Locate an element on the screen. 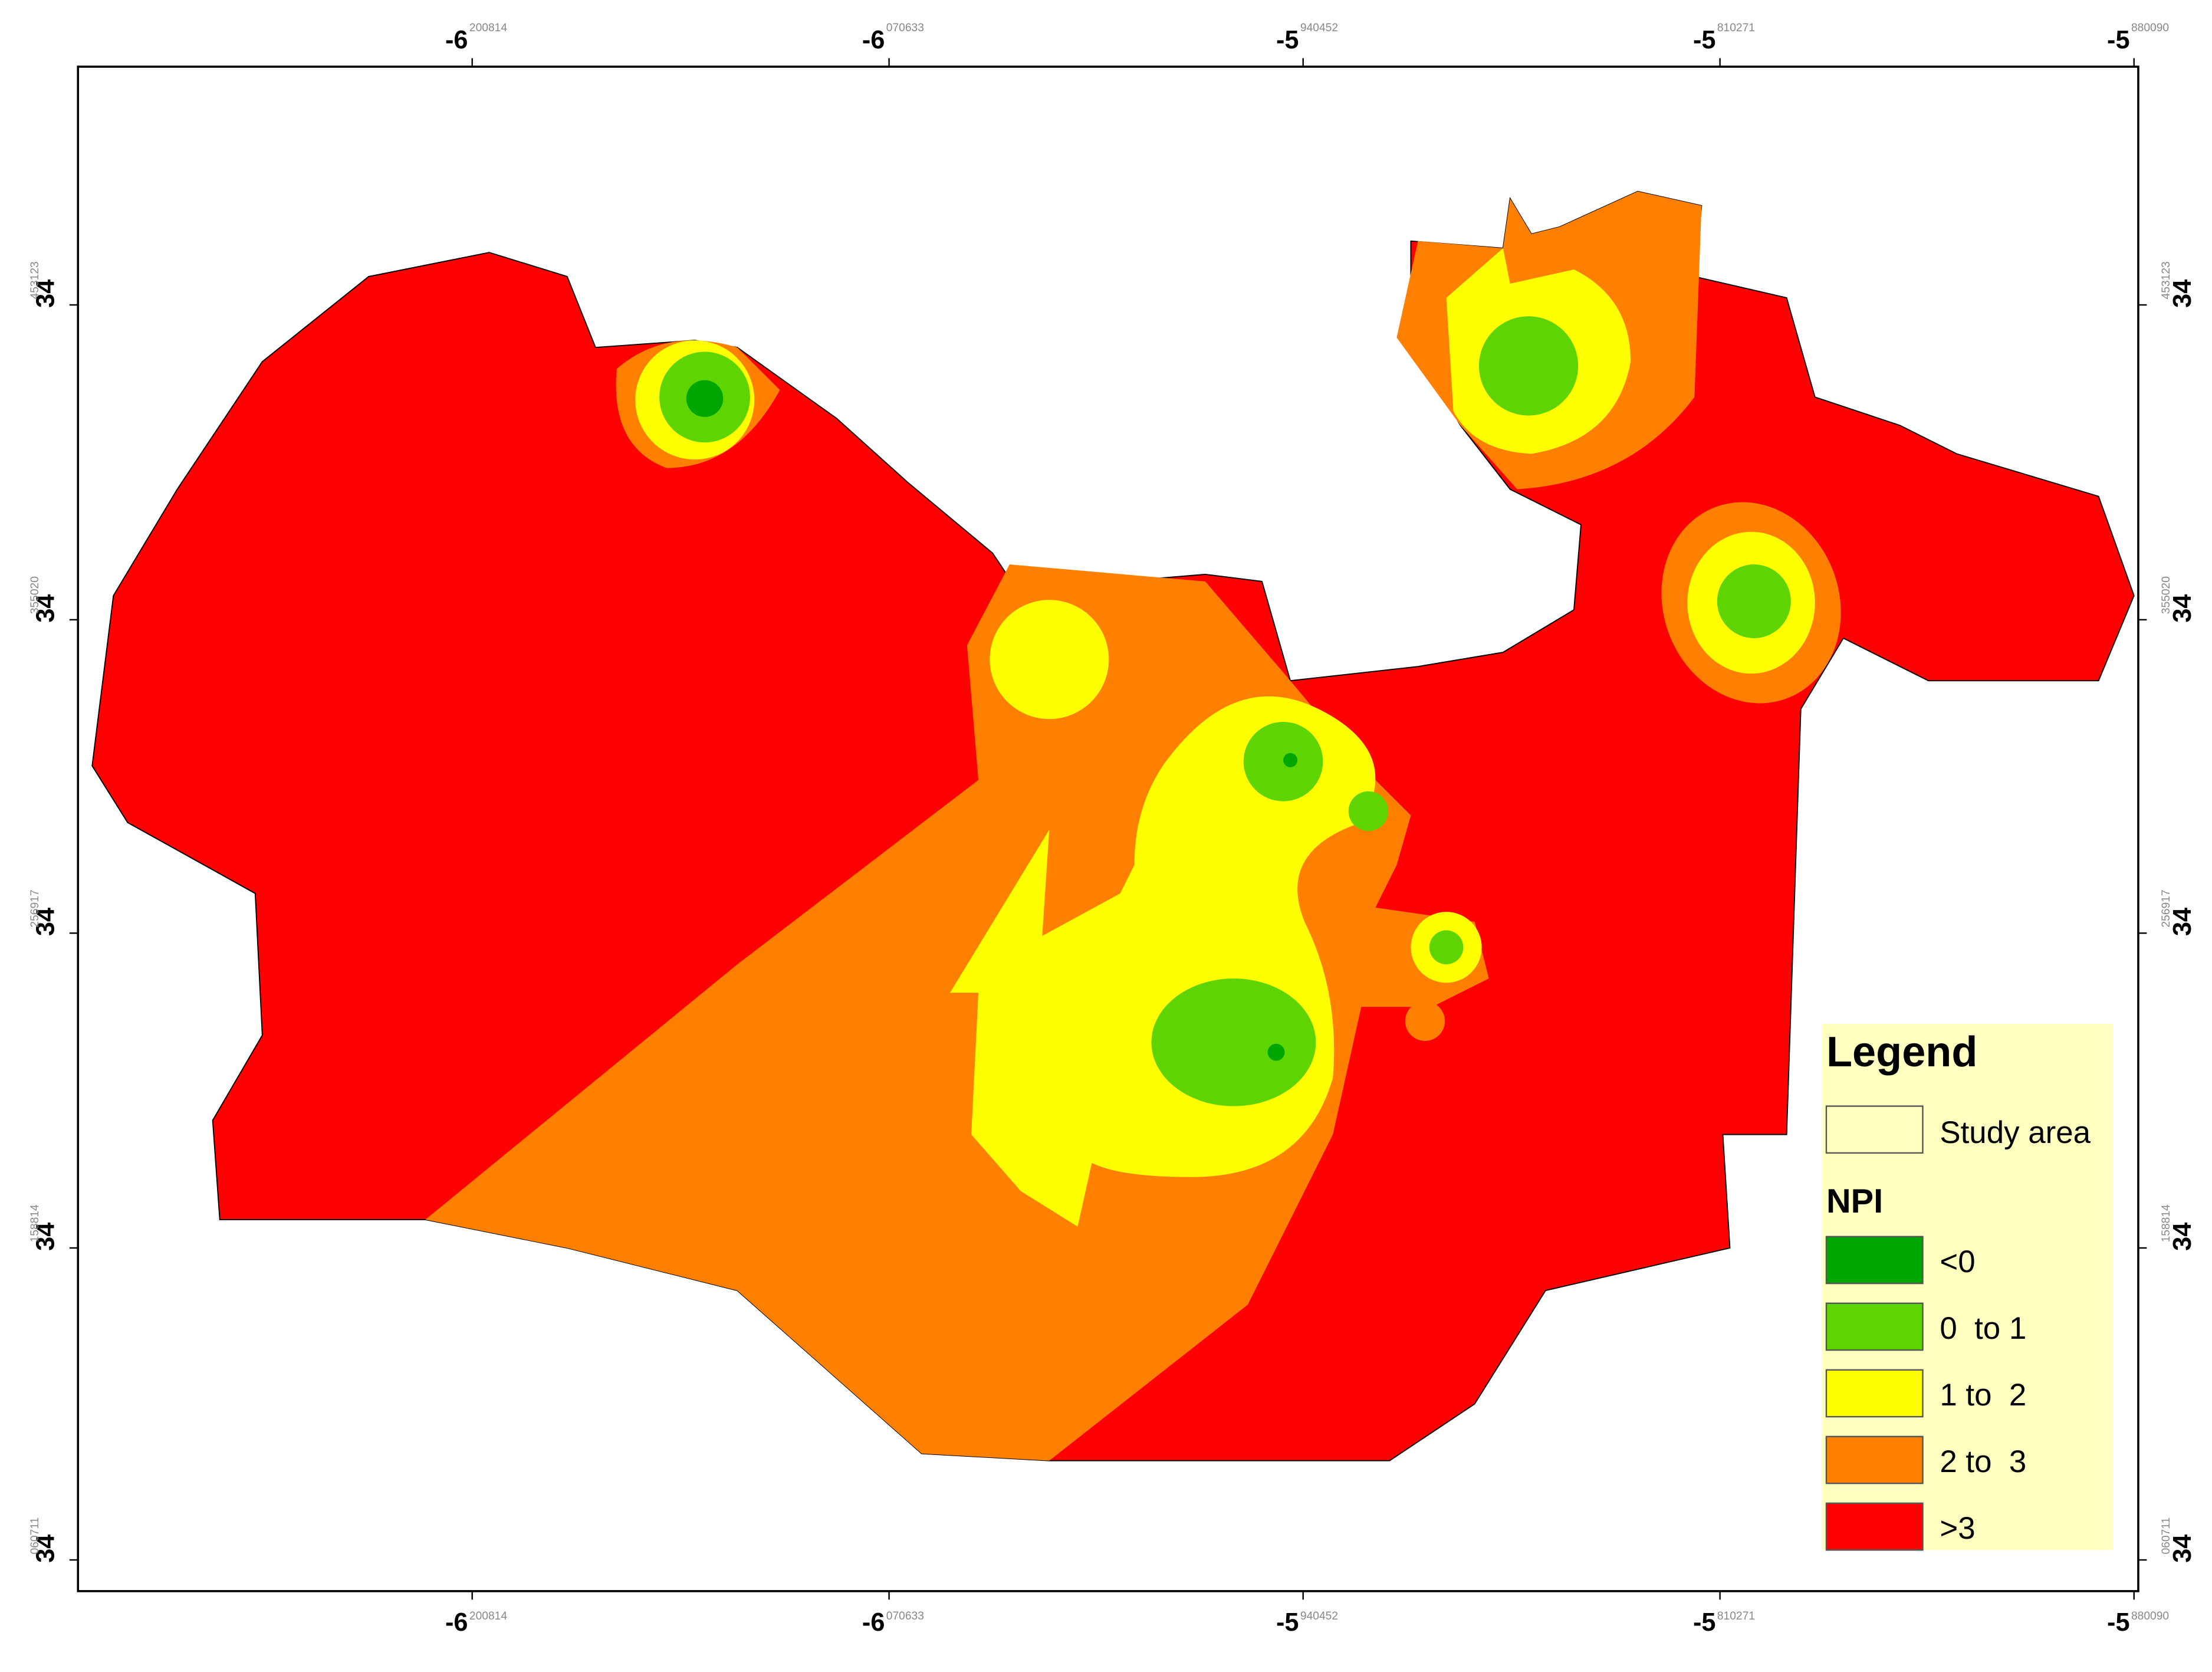  legend-label: >3 is located at coordinates (1958, 1528).